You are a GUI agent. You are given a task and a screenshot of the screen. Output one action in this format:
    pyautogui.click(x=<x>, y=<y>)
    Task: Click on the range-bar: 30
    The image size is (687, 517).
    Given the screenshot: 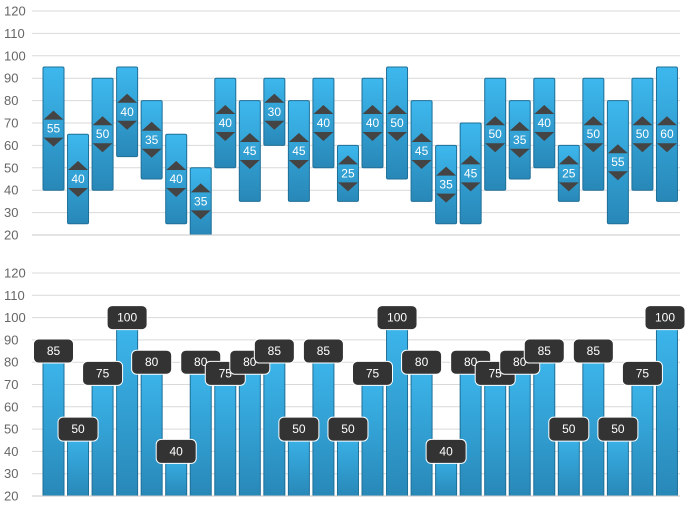 What is the action you would take?
    pyautogui.click(x=274, y=111)
    